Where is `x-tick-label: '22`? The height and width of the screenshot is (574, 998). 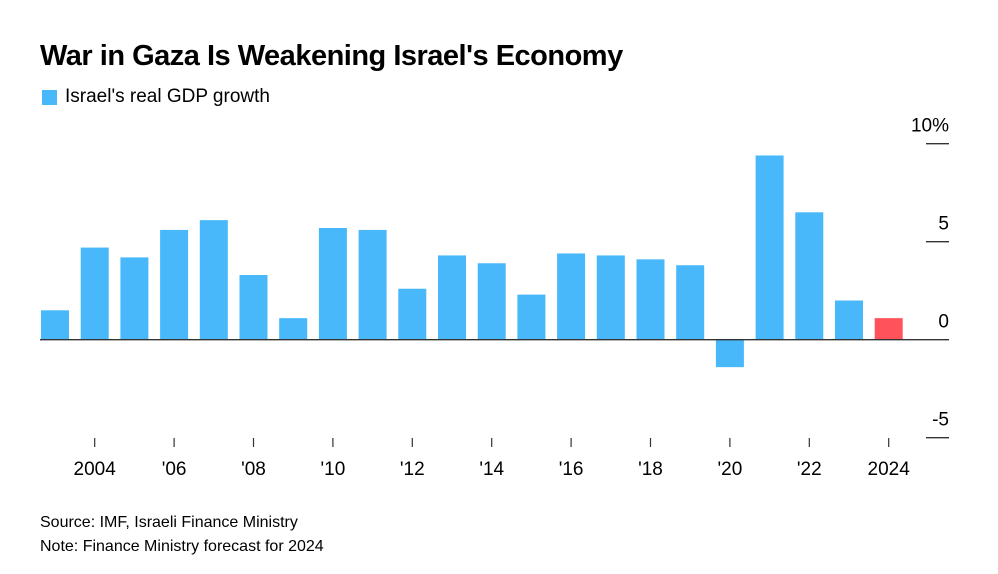 x-tick-label: '22 is located at coordinates (809, 469).